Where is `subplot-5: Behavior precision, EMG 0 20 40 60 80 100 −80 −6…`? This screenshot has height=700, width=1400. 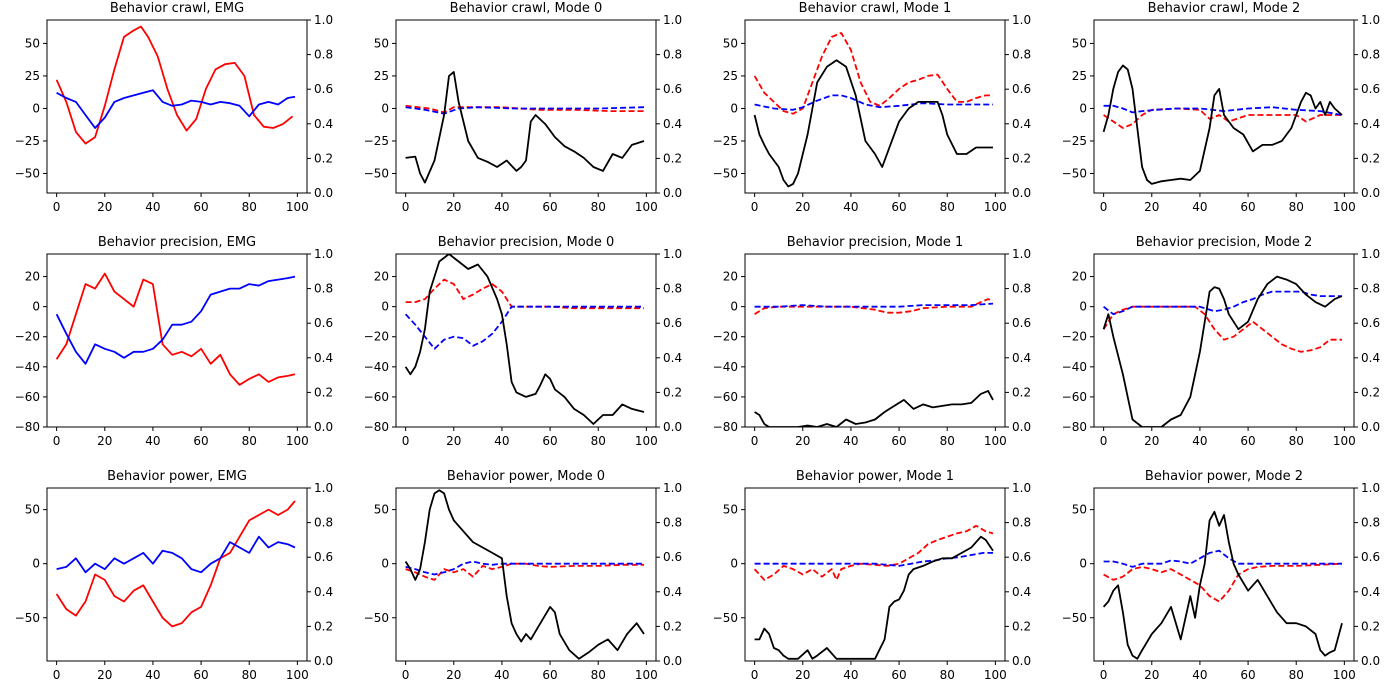
subplot-5: Behavior precision, EMG 0 20 40 60 80 100 −80 −6… is located at coordinates (174, 341).